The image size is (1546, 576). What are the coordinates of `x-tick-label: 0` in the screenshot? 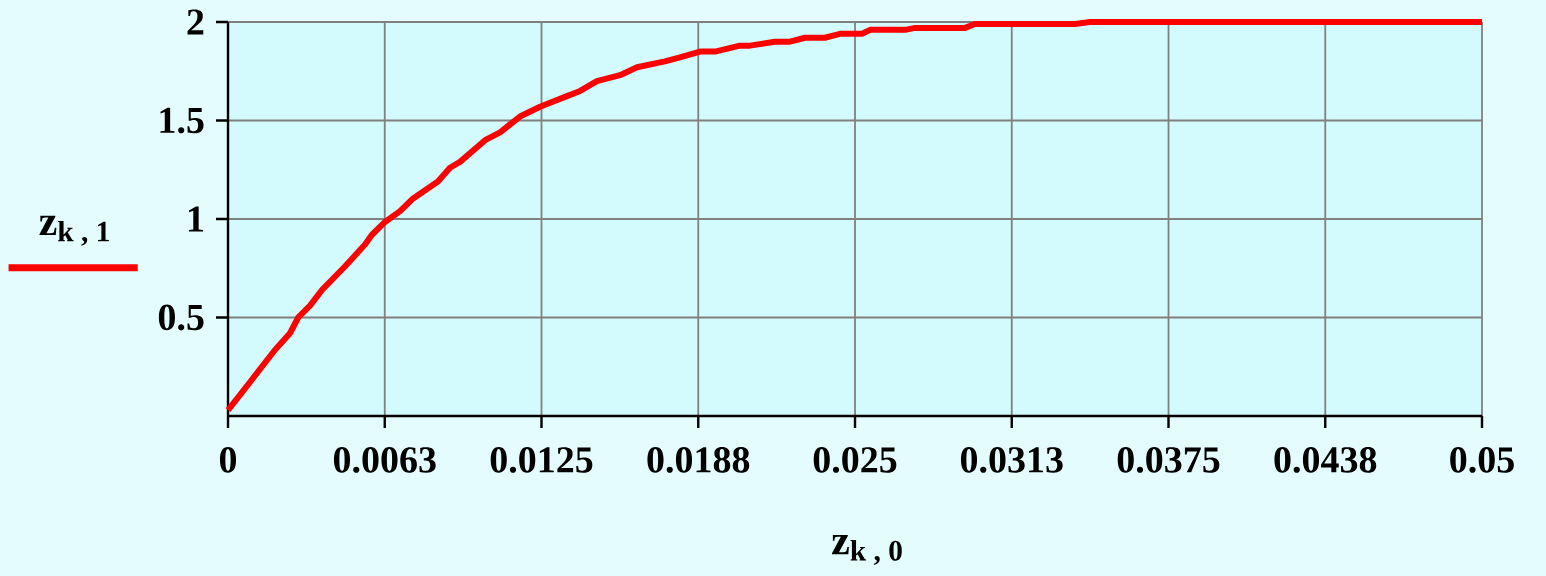 It's located at (228, 460).